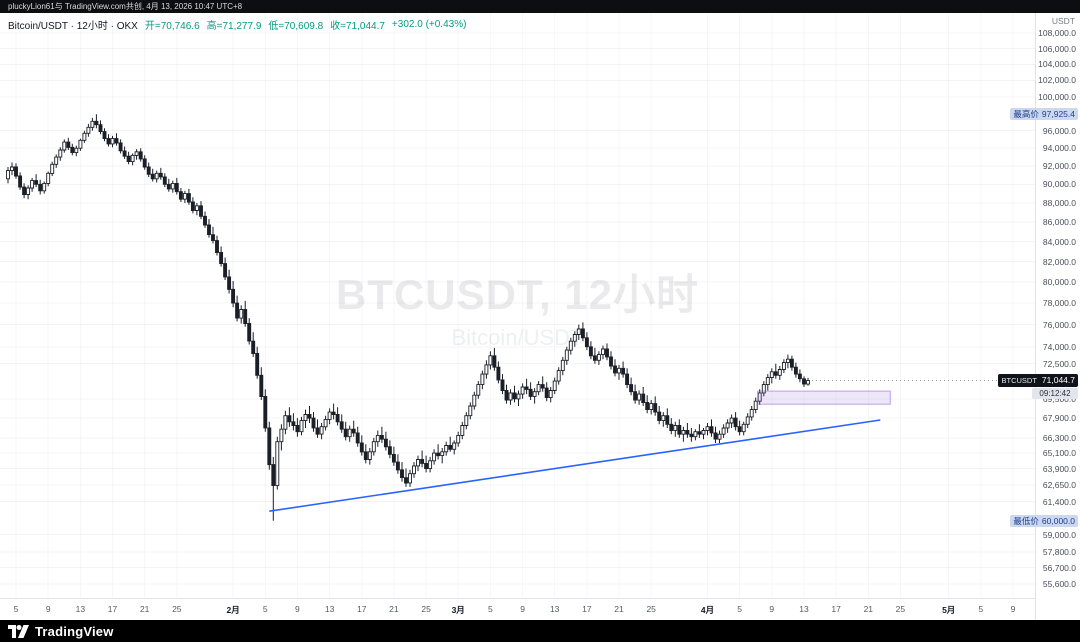 The width and height of the screenshot is (1080, 642). Describe the element at coordinates (1059, 148) in the screenshot. I see `price-tick-label: 94,000.0` at that location.